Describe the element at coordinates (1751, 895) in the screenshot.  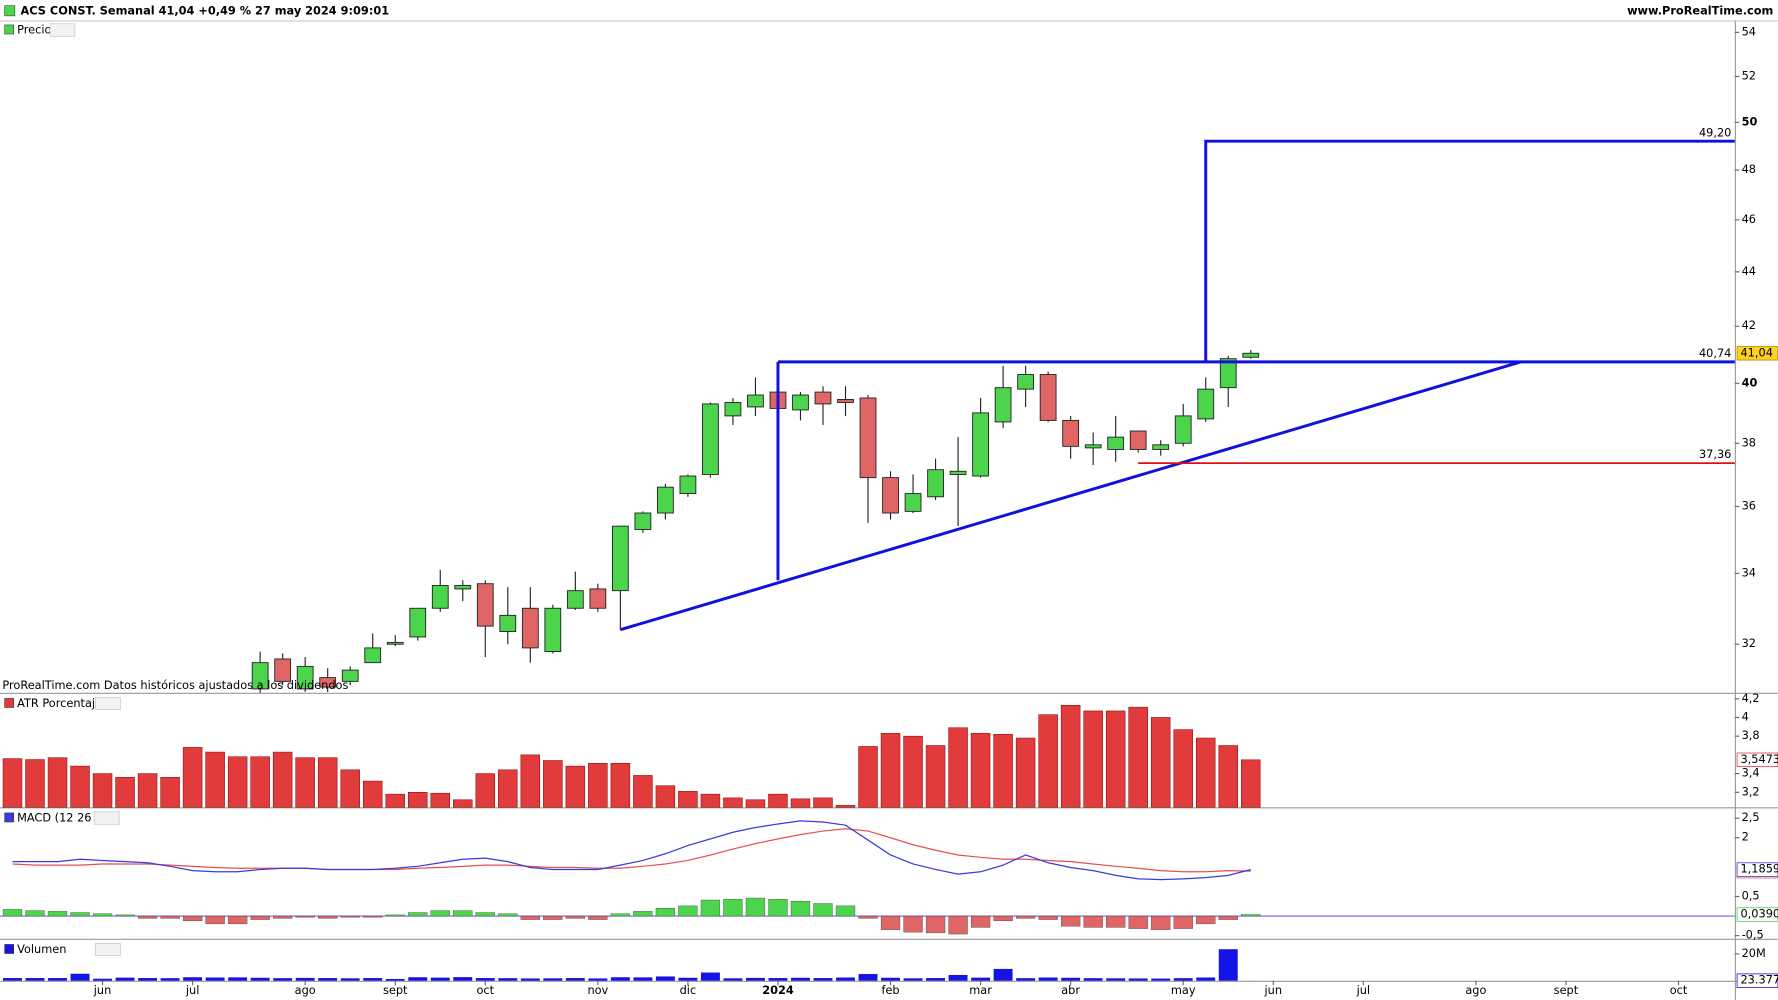
I see `y-tick-label: 0,5` at that location.